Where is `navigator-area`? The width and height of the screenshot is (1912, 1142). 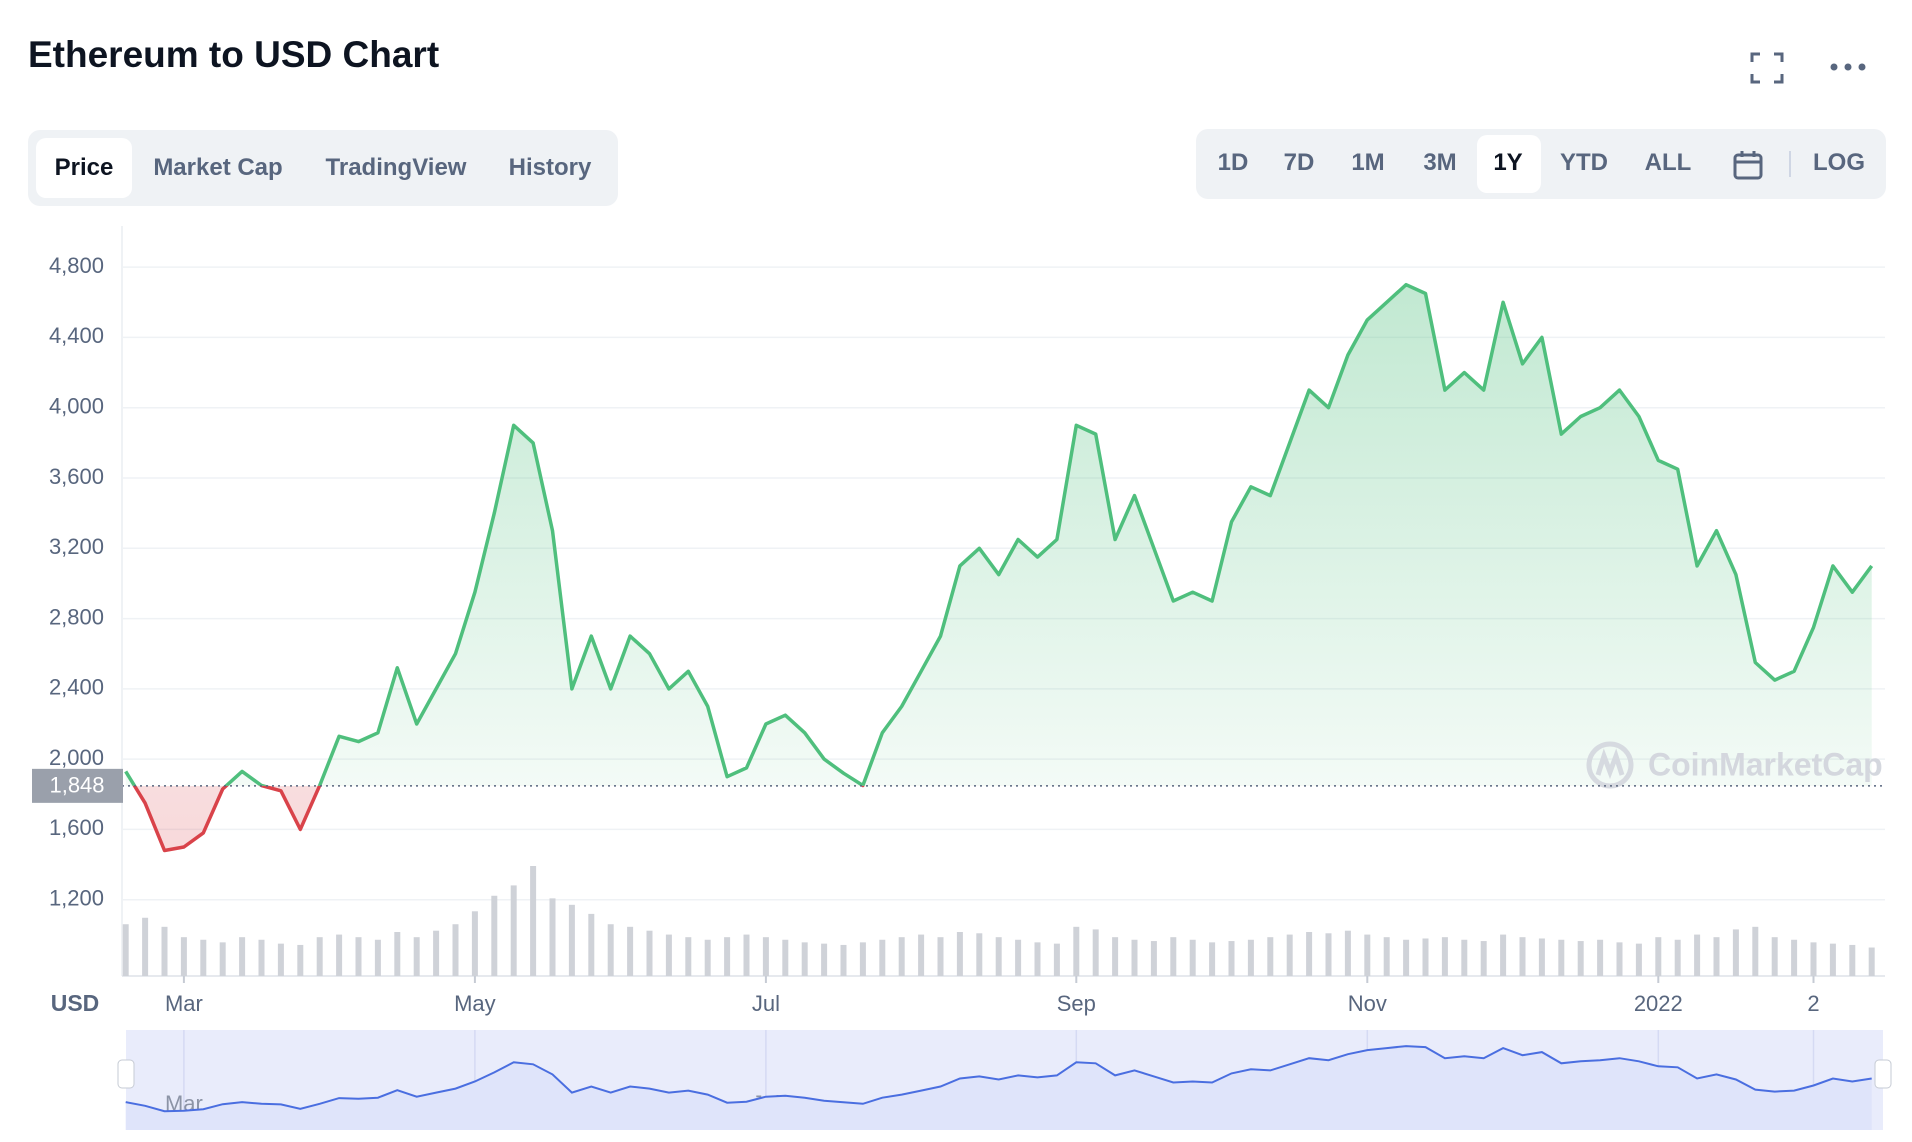 navigator-area is located at coordinates (998, 1088).